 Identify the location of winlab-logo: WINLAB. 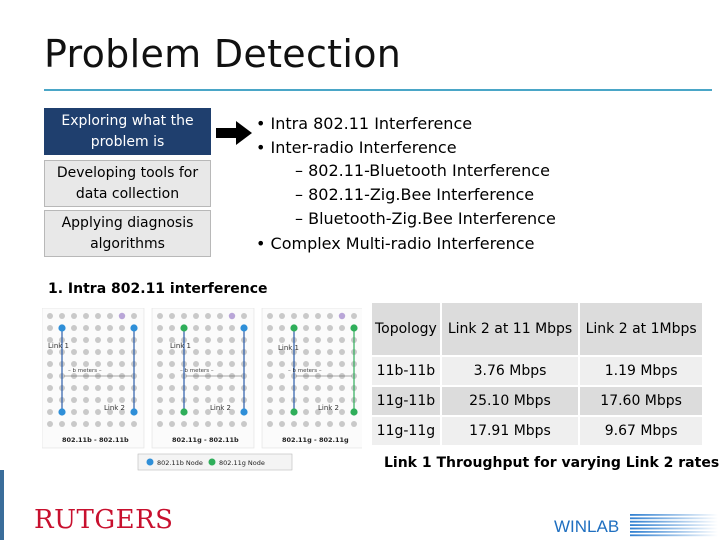
(636, 525).